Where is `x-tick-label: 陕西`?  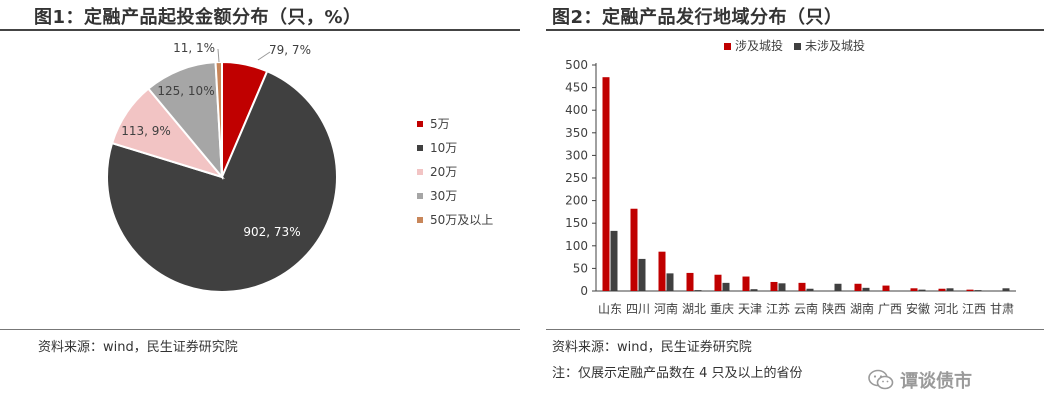 x-tick-label: 陕西 is located at coordinates (834, 308).